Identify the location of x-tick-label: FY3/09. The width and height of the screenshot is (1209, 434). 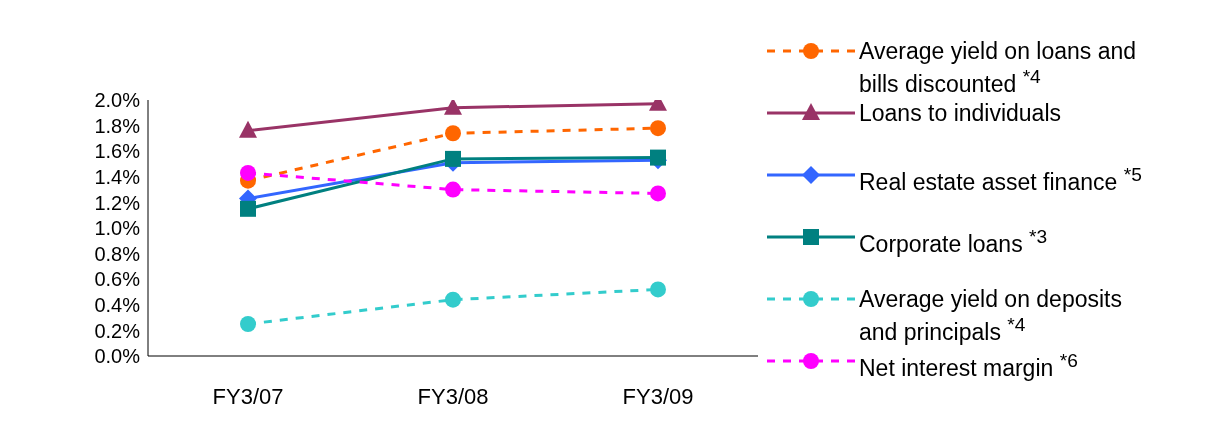
(658, 396).